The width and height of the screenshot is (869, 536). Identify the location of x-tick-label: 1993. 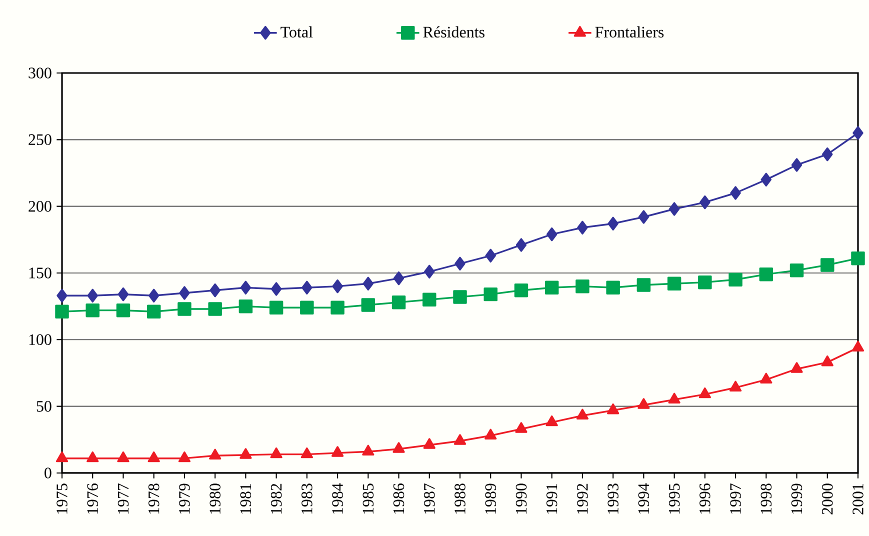
(613, 499).